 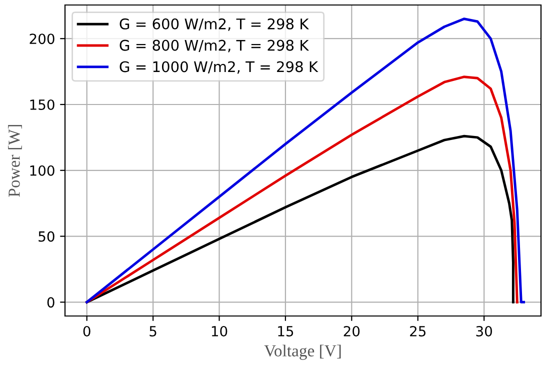 What do you see at coordinates (215, 24) in the screenshot?
I see `legend-label: G = 600 W/m2, T = 298 K` at bounding box center [215, 24].